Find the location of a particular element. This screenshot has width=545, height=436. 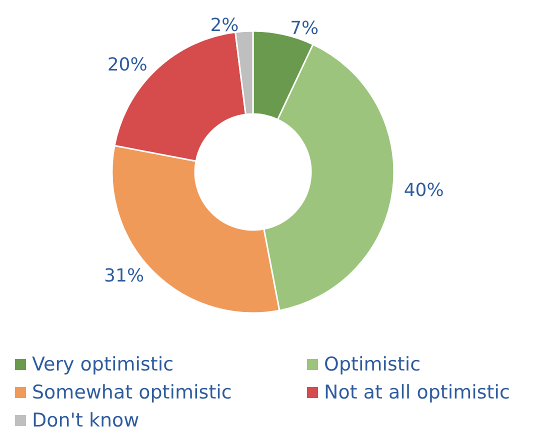

data-label: 2% is located at coordinates (224, 25).